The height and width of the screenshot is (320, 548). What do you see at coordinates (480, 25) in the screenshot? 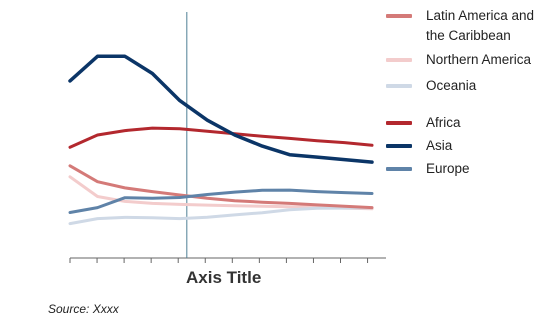
I see `legend-label-latin-america: Latin America and the Caribbean` at bounding box center [480, 25].